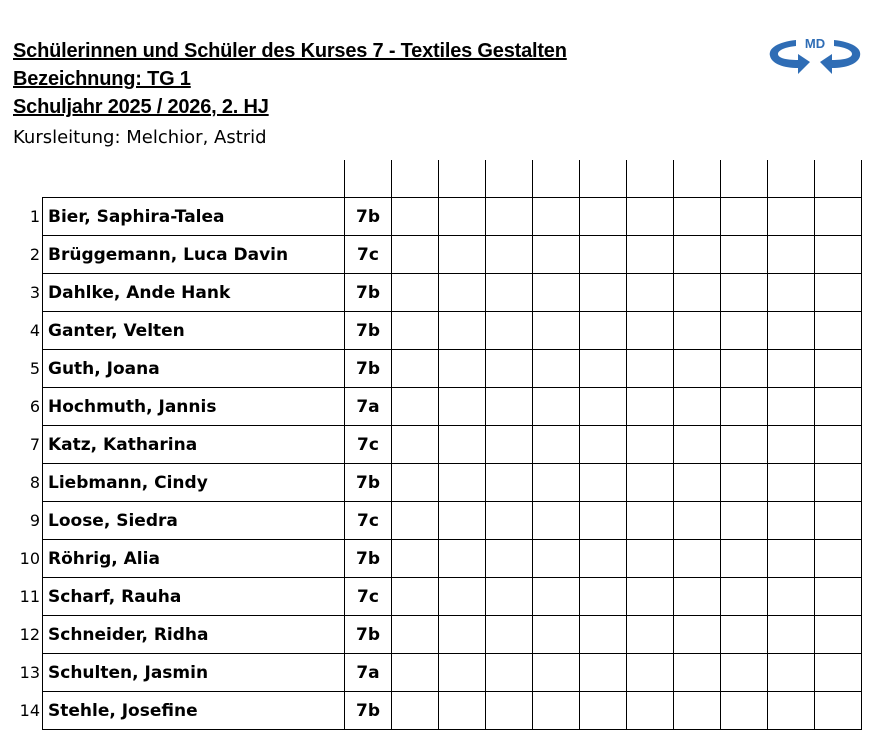 This screenshot has width=880, height=749. What do you see at coordinates (34, 406) in the screenshot?
I see `row-number: 6` at bounding box center [34, 406].